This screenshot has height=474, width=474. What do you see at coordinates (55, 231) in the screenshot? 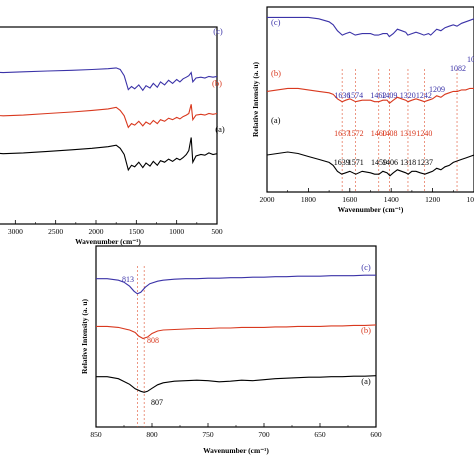
I see `x-tick-label: 2500` at bounding box center [55, 231].